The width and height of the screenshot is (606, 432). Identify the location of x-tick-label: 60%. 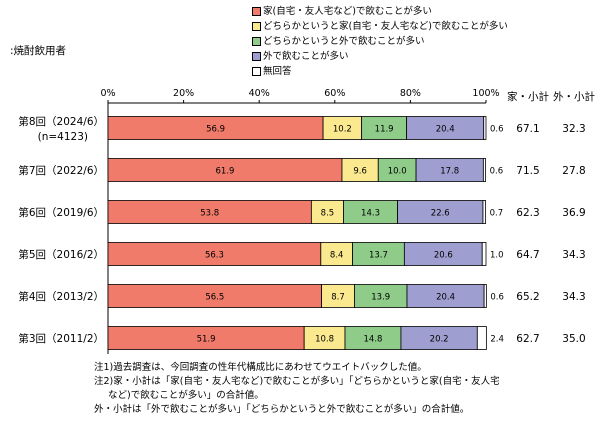
(334, 93).